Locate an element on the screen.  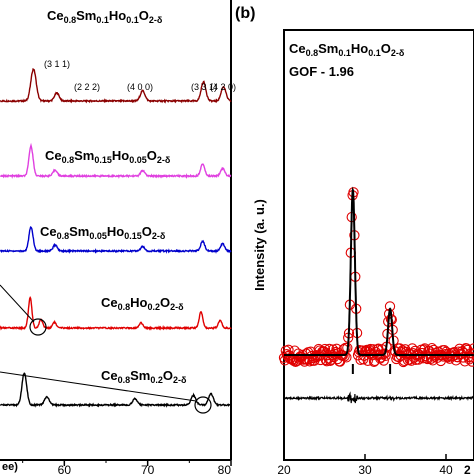
series-label-3: Ce0.8Sm0.05Ho0.15O2-δ is located at coordinates (103, 232).